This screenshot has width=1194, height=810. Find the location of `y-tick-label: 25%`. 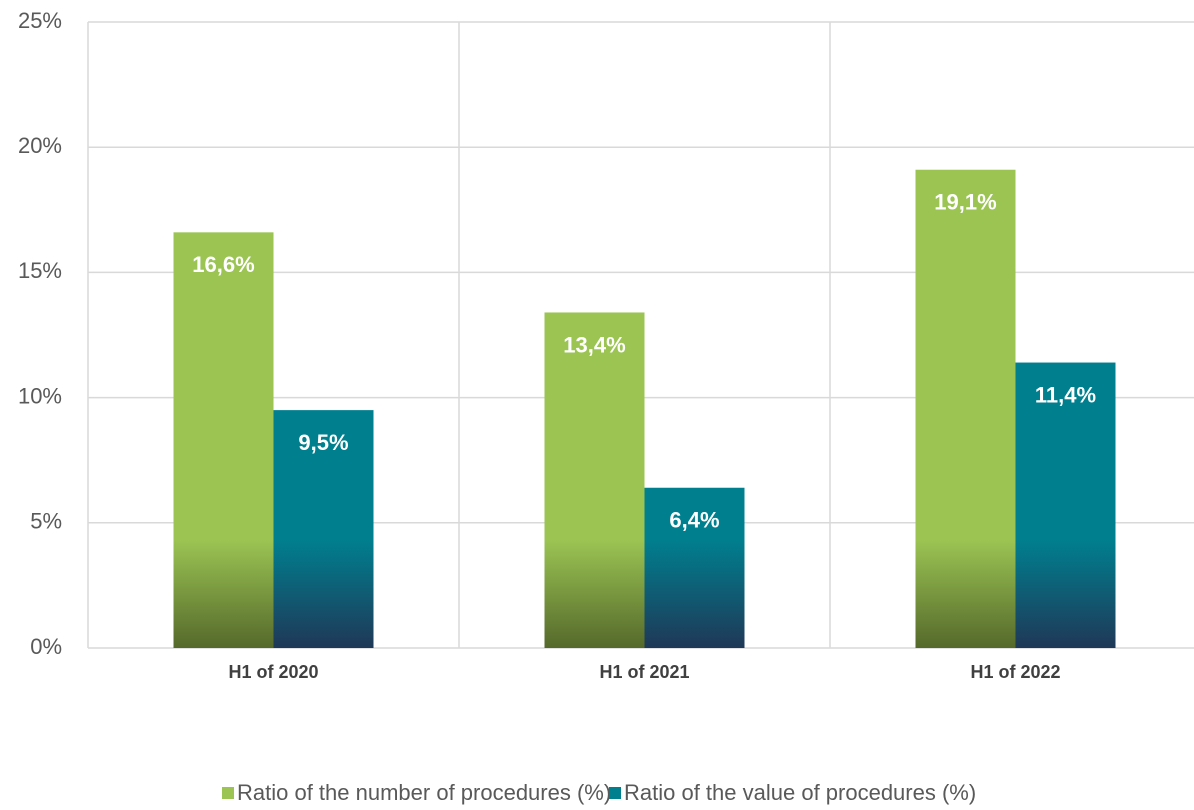

y-tick-label: 25% is located at coordinates (40, 20).